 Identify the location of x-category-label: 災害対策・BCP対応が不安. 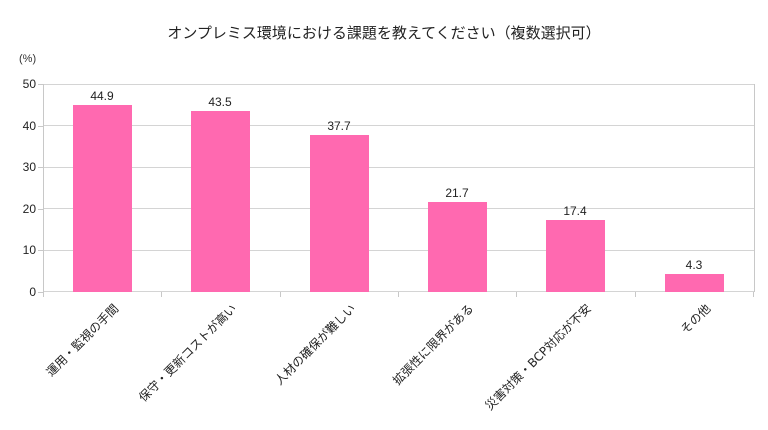
(538, 357).